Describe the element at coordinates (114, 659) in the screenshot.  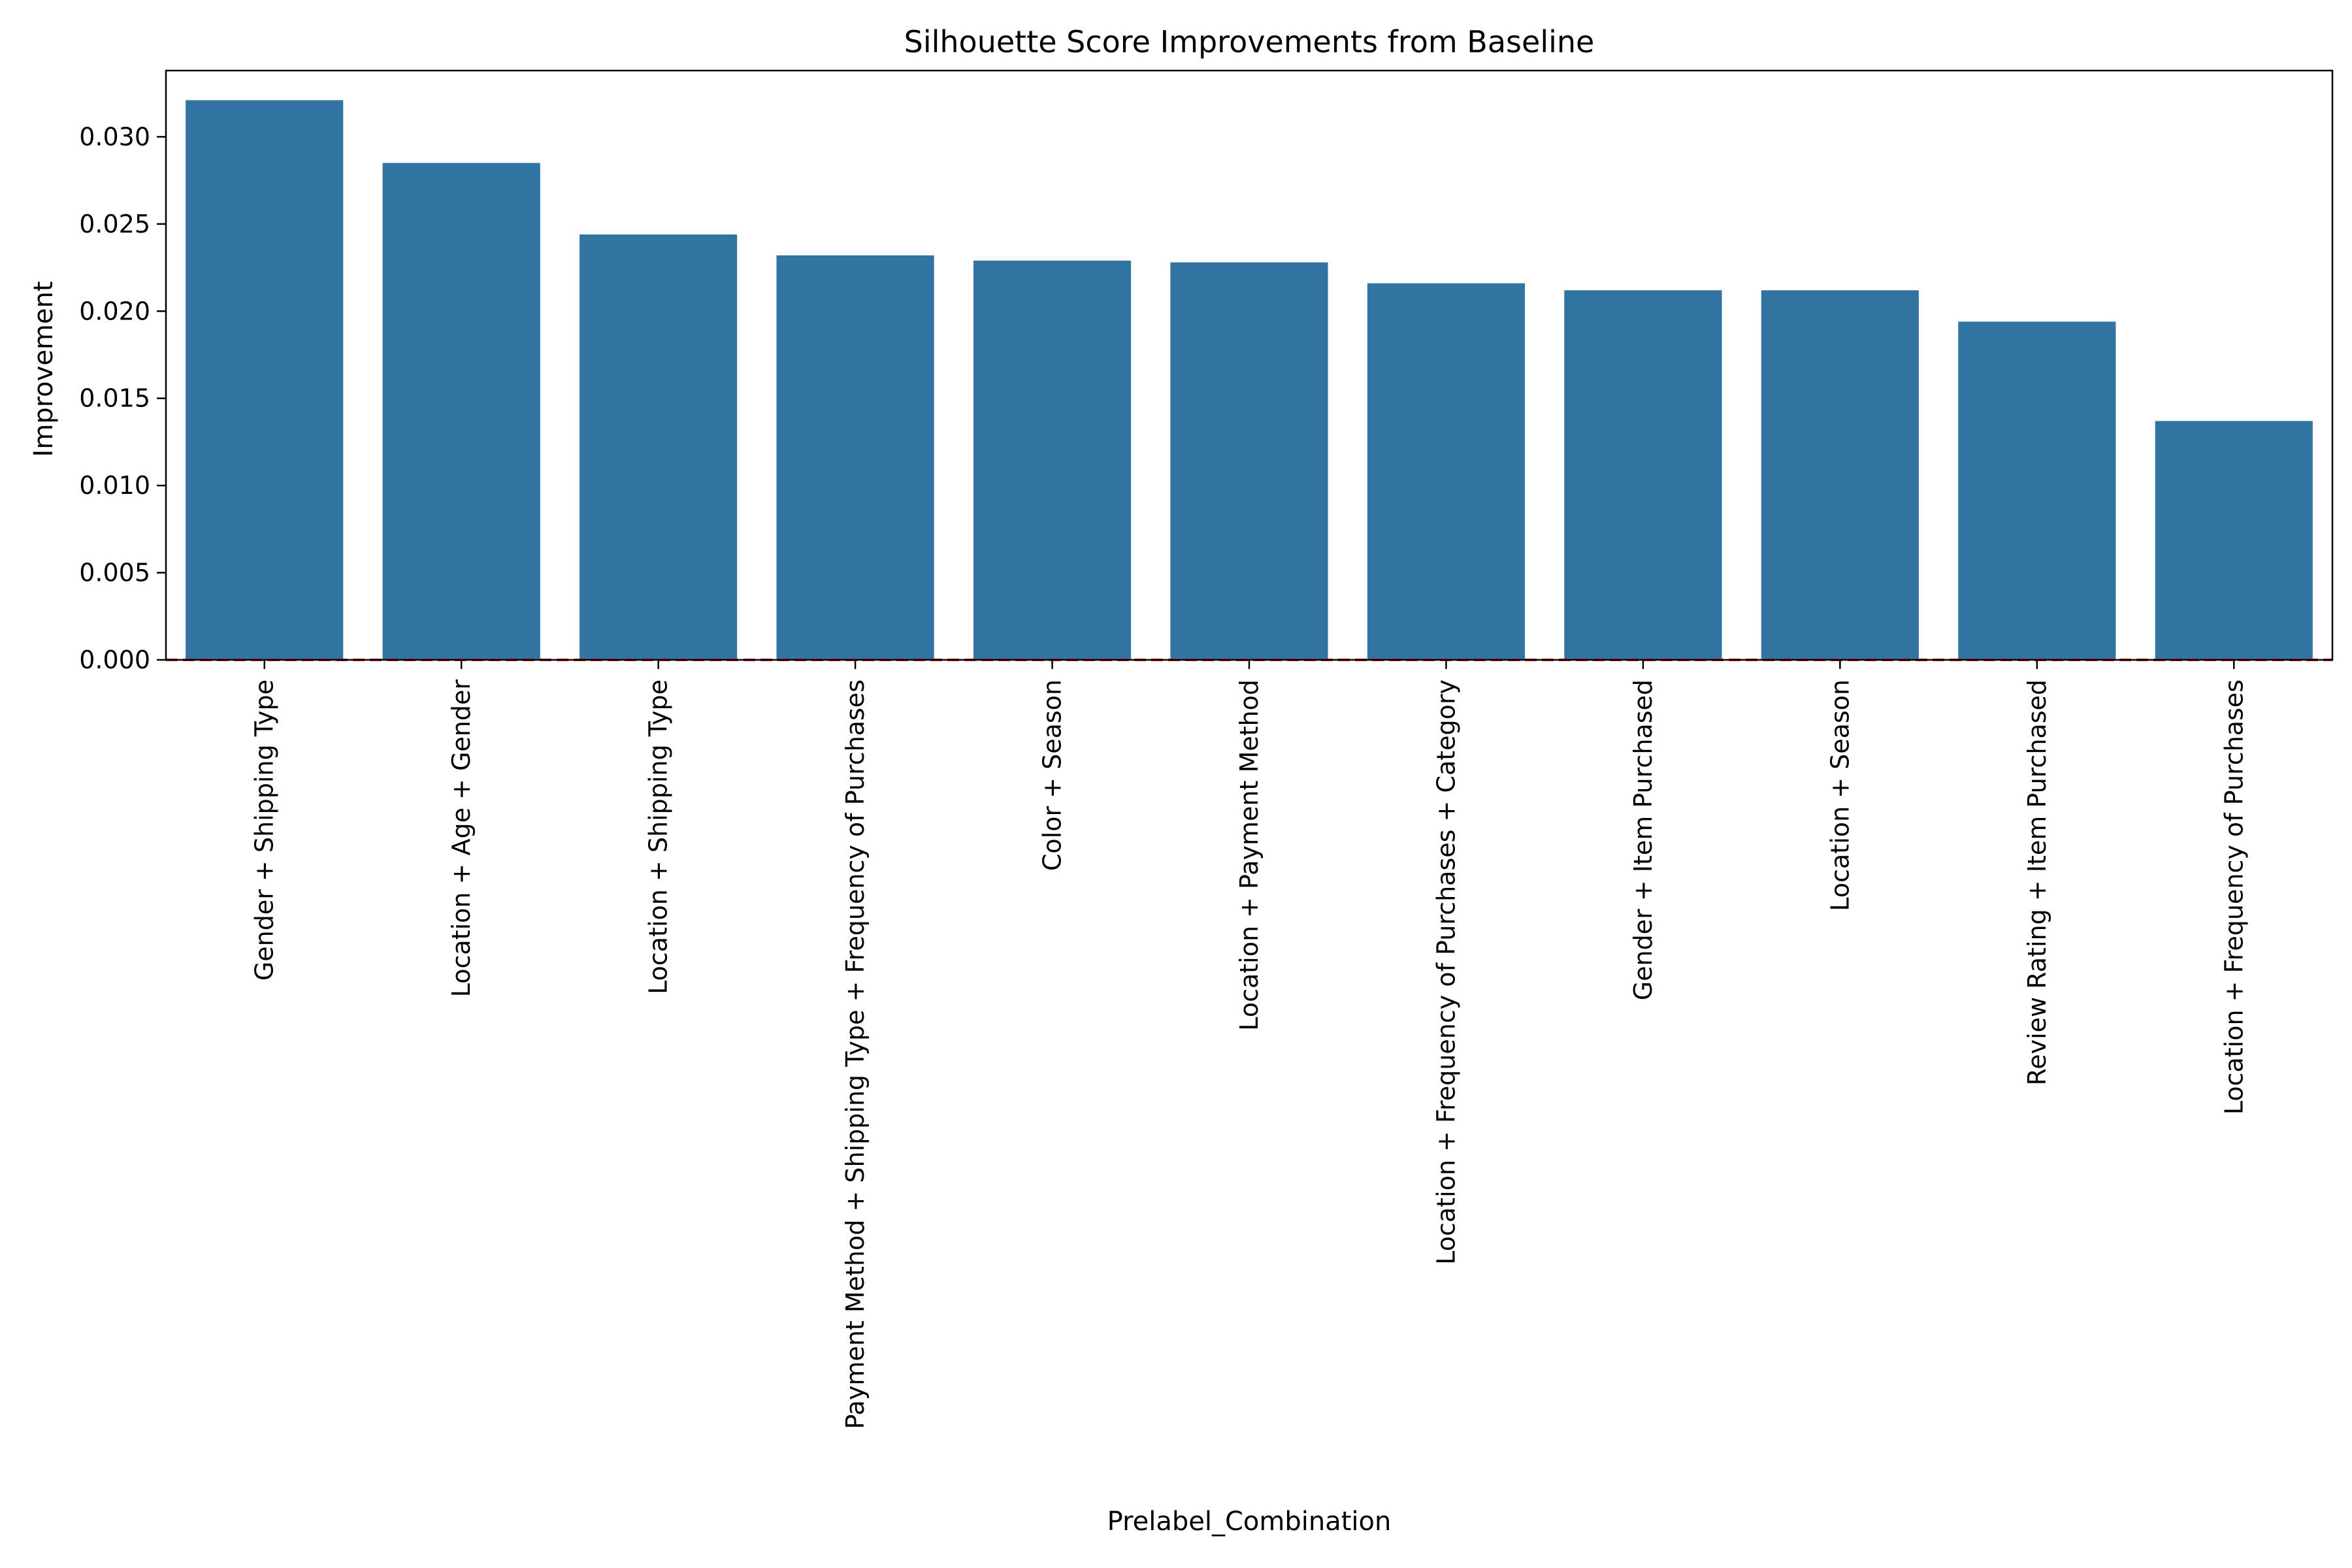
I see `y-tick-label: 0.000` at that location.